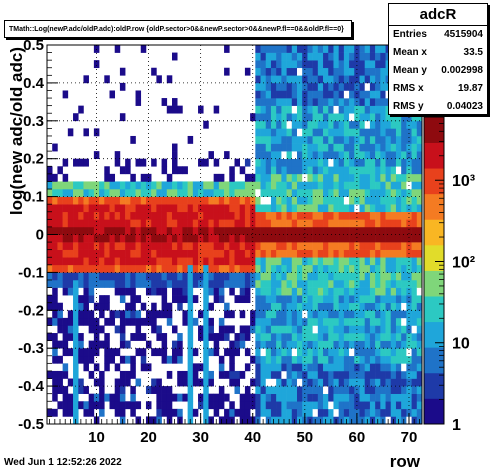 This screenshot has width=496, height=472. I want to click on z-tick-label: 10³, so click(463, 181).